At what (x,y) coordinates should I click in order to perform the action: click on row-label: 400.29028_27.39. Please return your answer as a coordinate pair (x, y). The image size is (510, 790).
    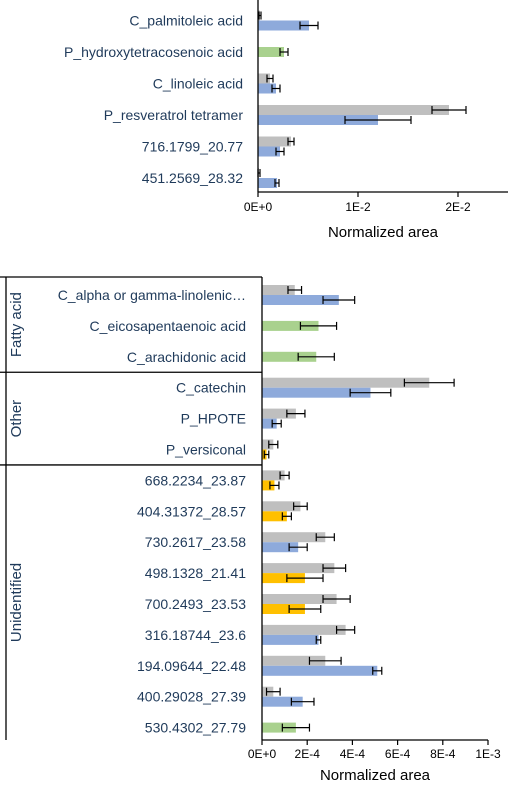
    Looking at the image, I should click on (191, 697).